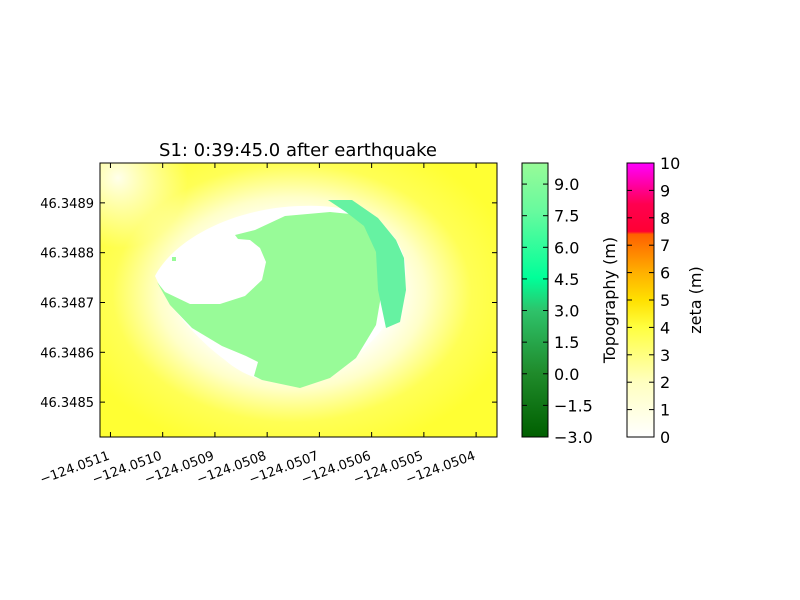 Image resolution: width=800 pixels, height=600 pixels. Describe the element at coordinates (665, 382) in the screenshot. I see `colorbar-tick-label: 2` at that location.